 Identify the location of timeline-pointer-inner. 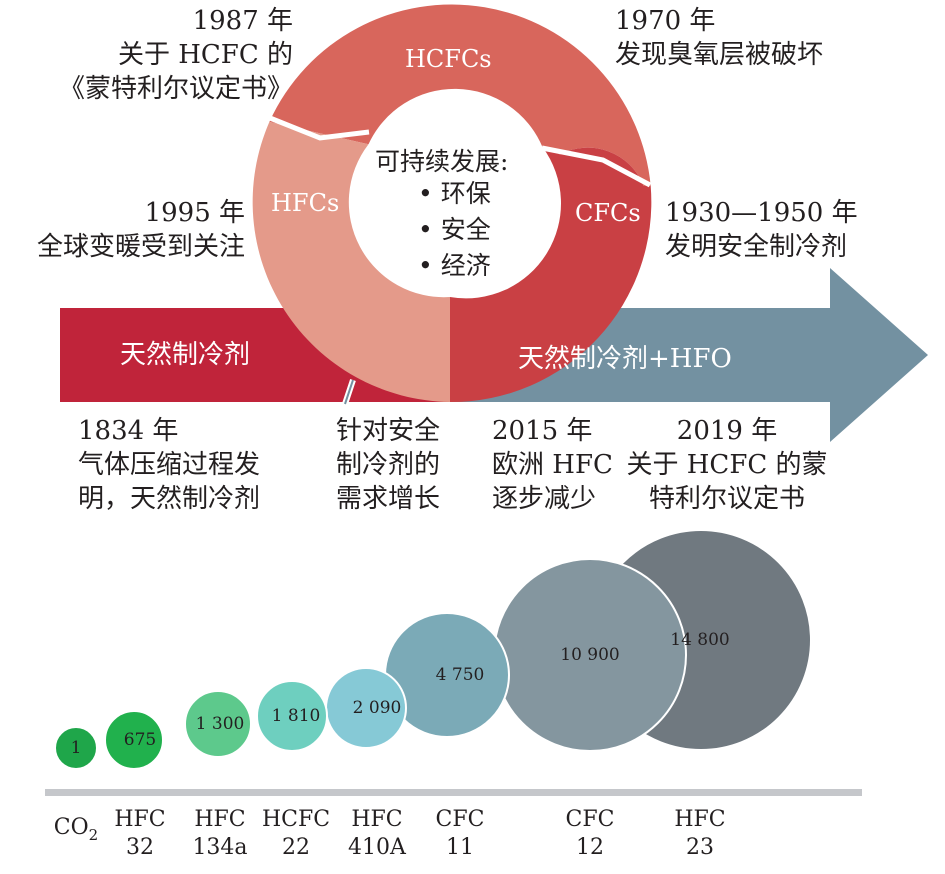
(349, 392).